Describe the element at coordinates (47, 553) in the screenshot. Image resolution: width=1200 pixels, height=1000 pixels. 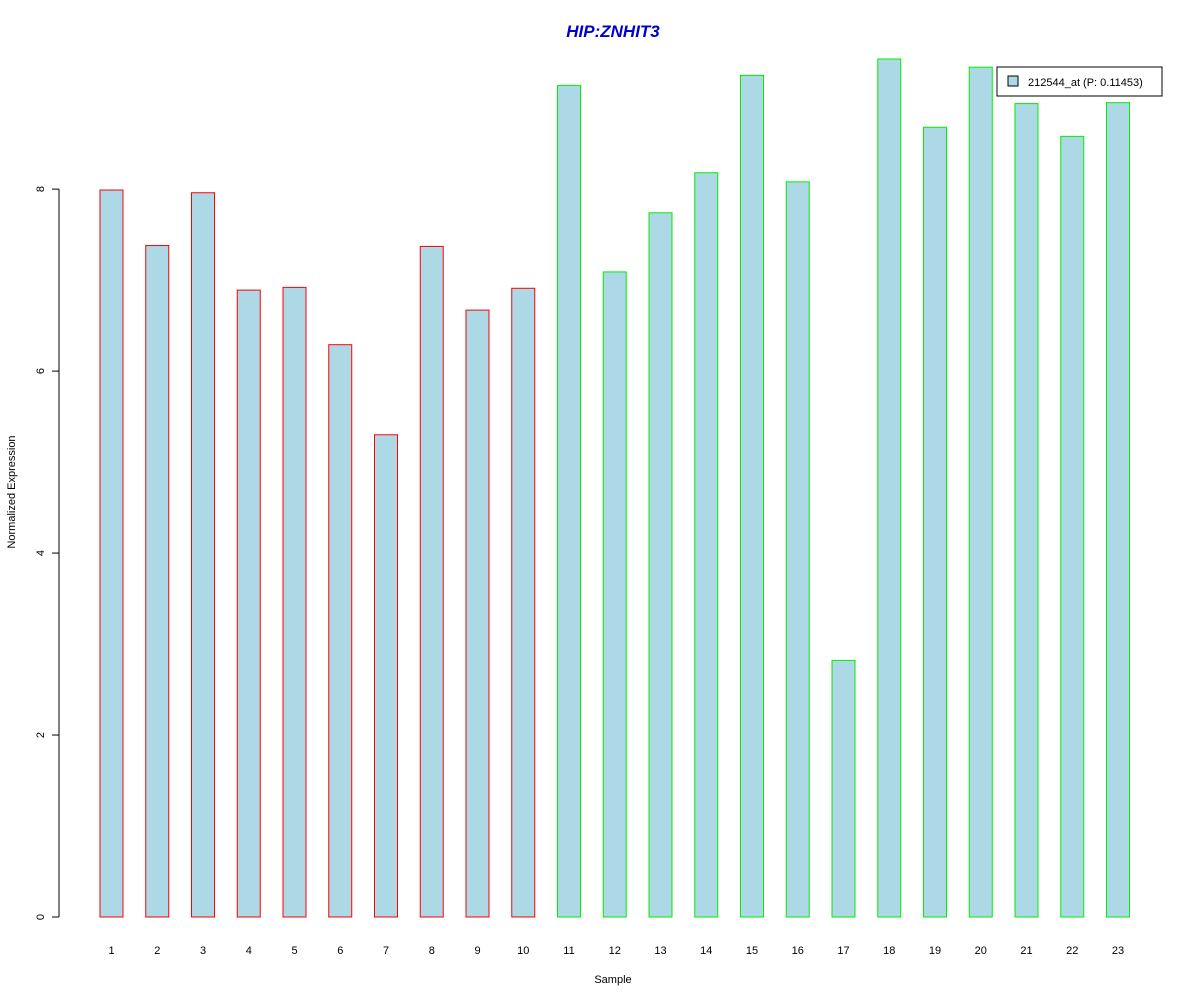
I see `y-axis: 0 2 4 6 8` at that location.